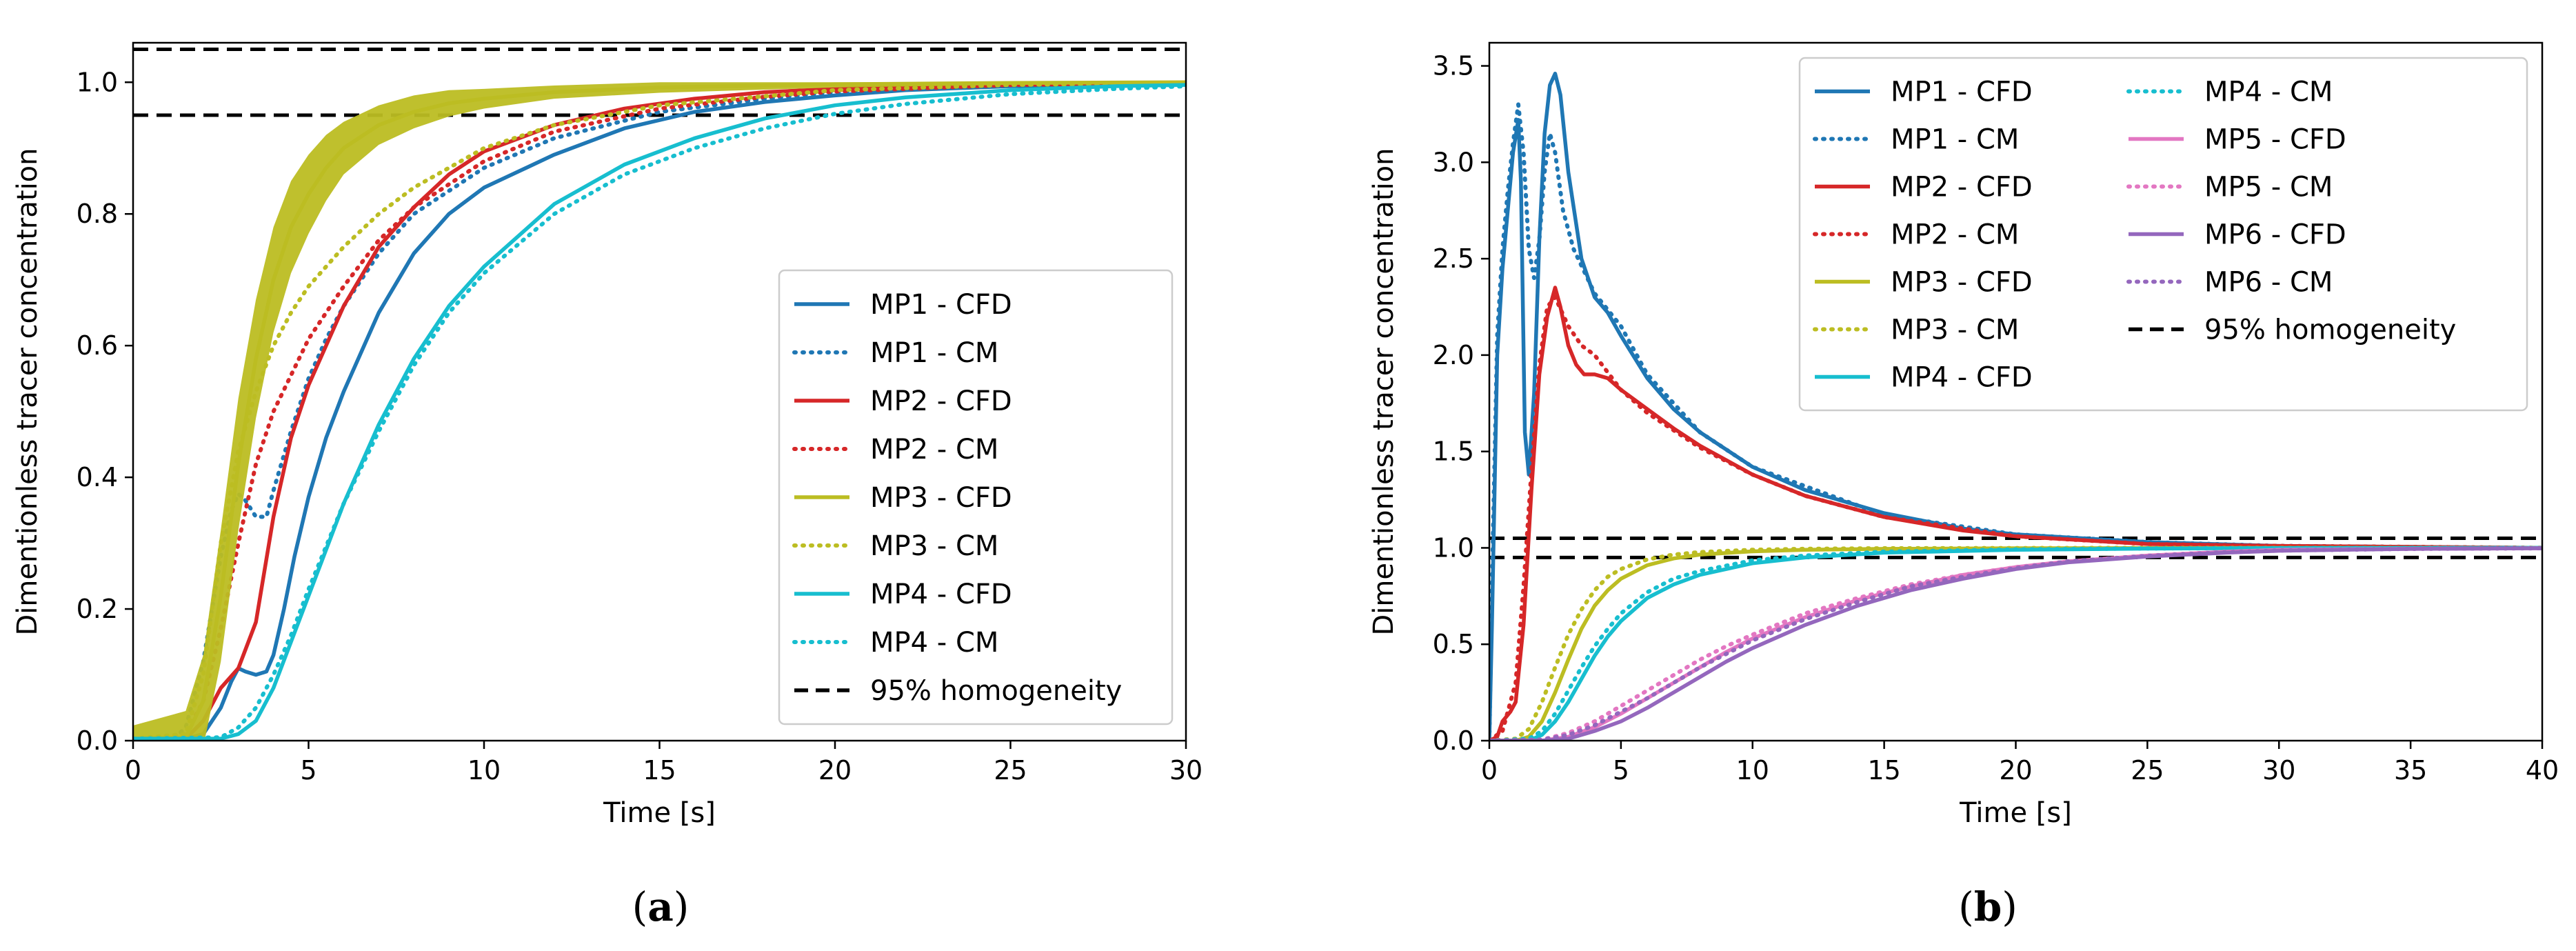  What do you see at coordinates (2275, 235) in the screenshot?
I see `legend-label: MP6 - CFD` at bounding box center [2275, 235].